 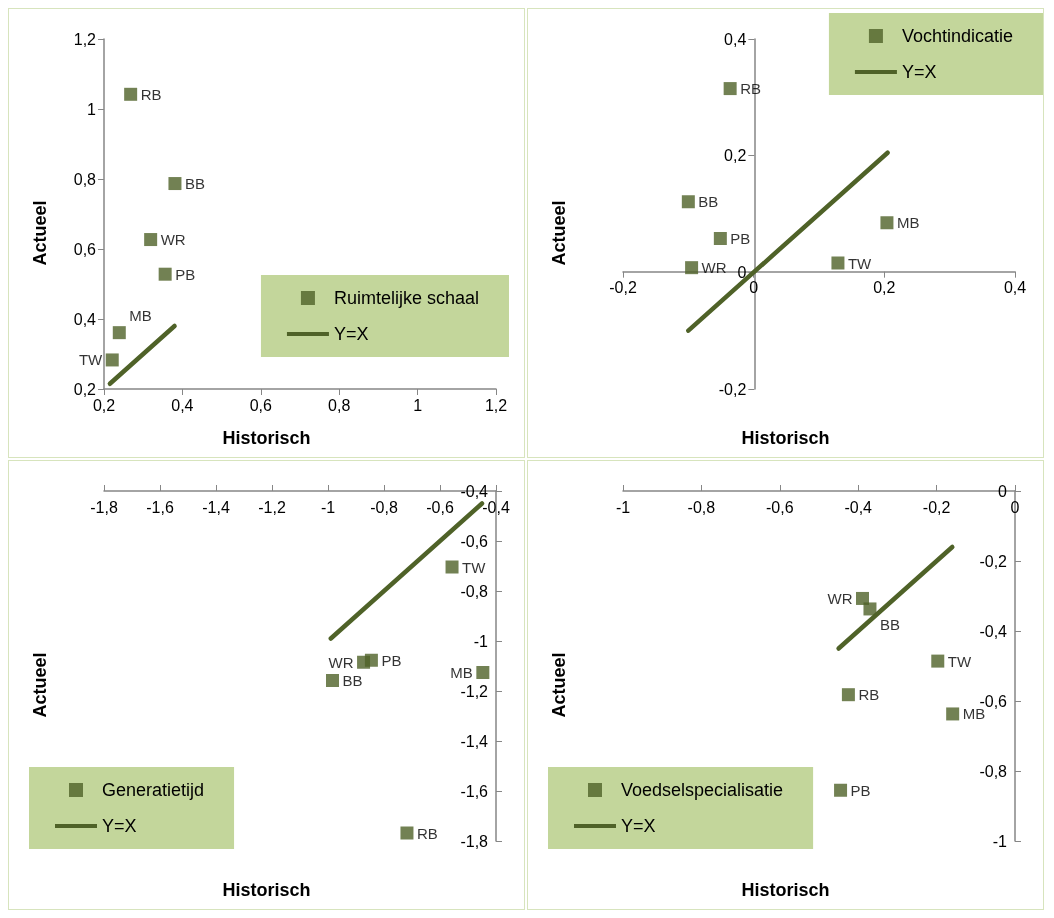 I want to click on legend-label: Vochtindicatie, so click(x=957, y=36).